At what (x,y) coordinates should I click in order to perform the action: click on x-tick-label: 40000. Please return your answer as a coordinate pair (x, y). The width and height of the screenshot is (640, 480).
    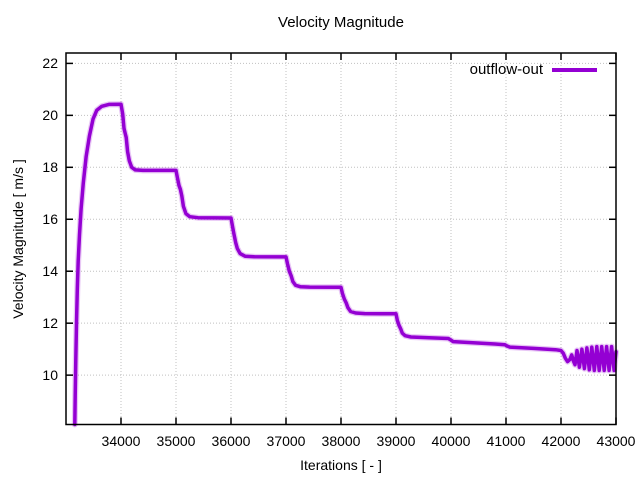
    Looking at the image, I should click on (451, 441).